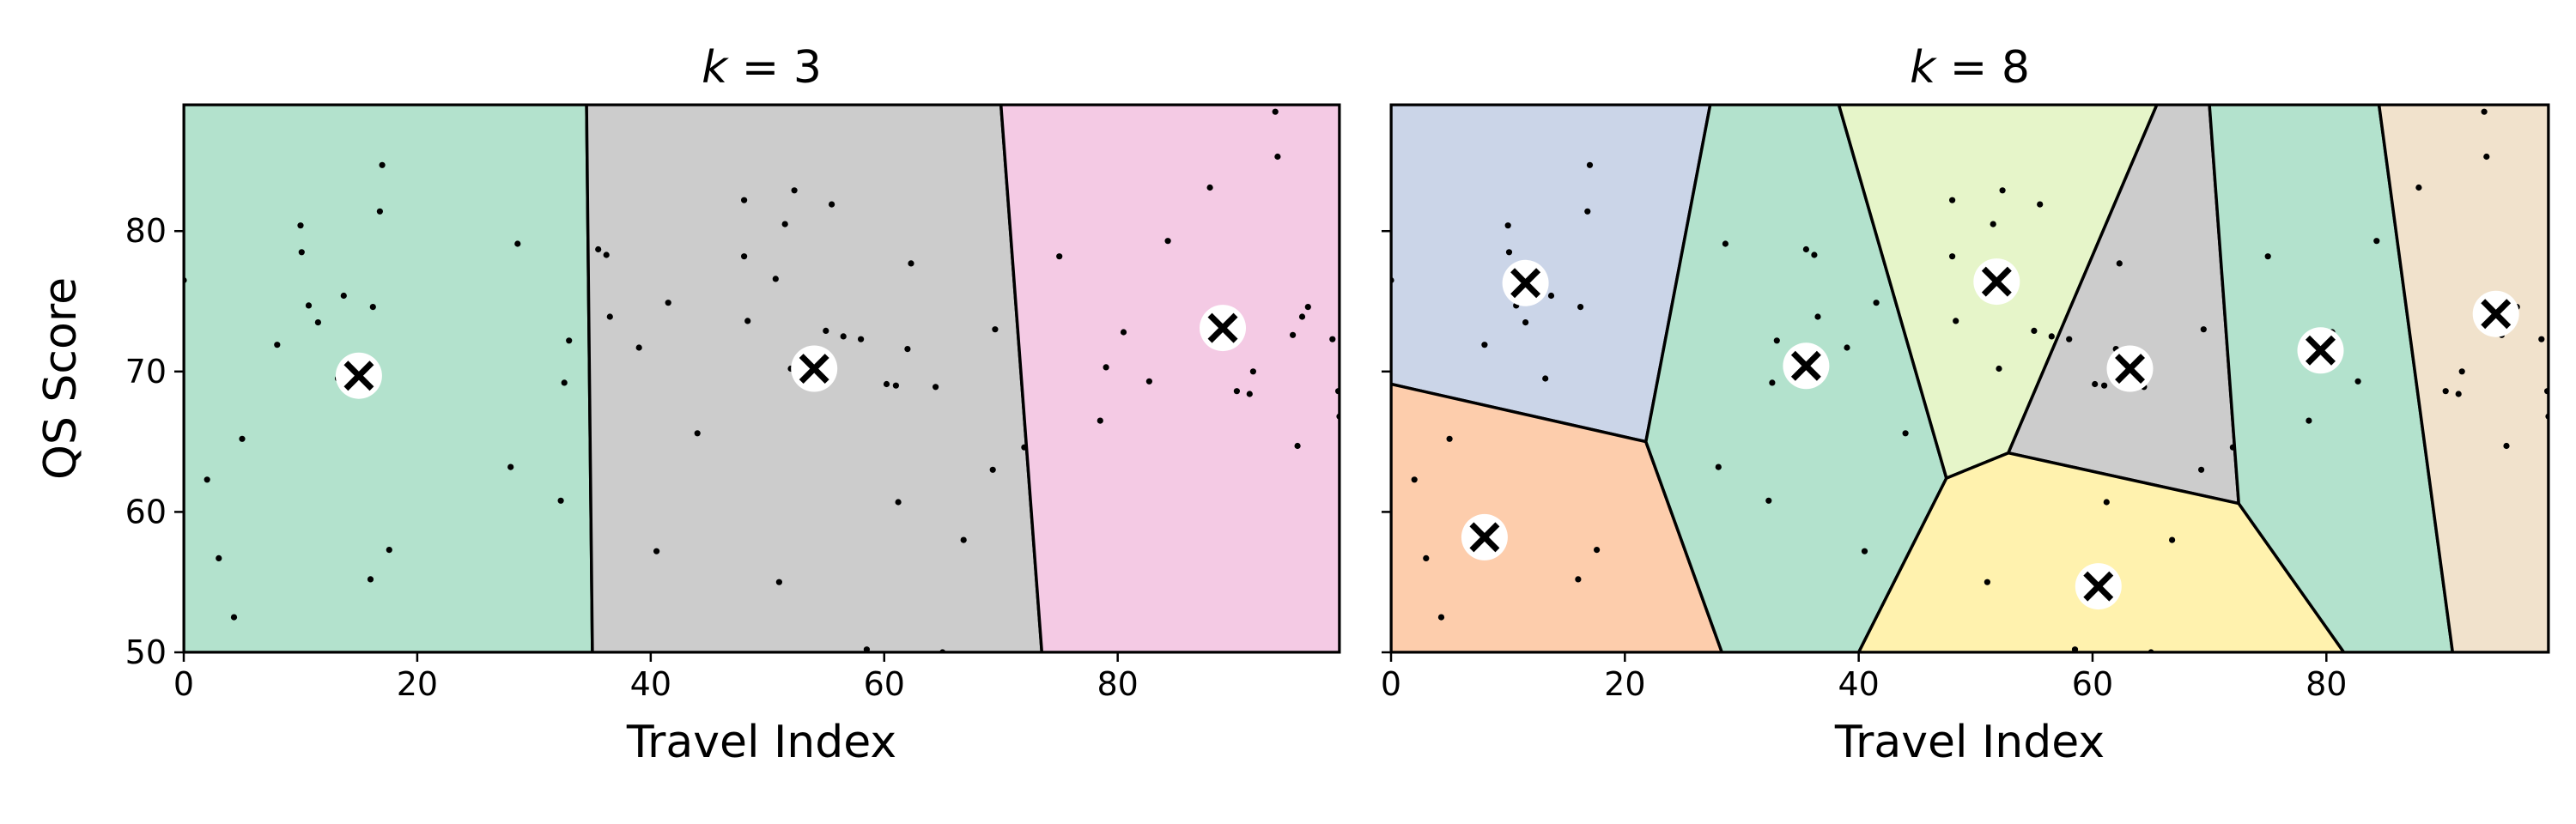 This screenshot has width=2576, height=824. What do you see at coordinates (762, 68) in the screenshot?
I see `chart-title: k = 3` at bounding box center [762, 68].